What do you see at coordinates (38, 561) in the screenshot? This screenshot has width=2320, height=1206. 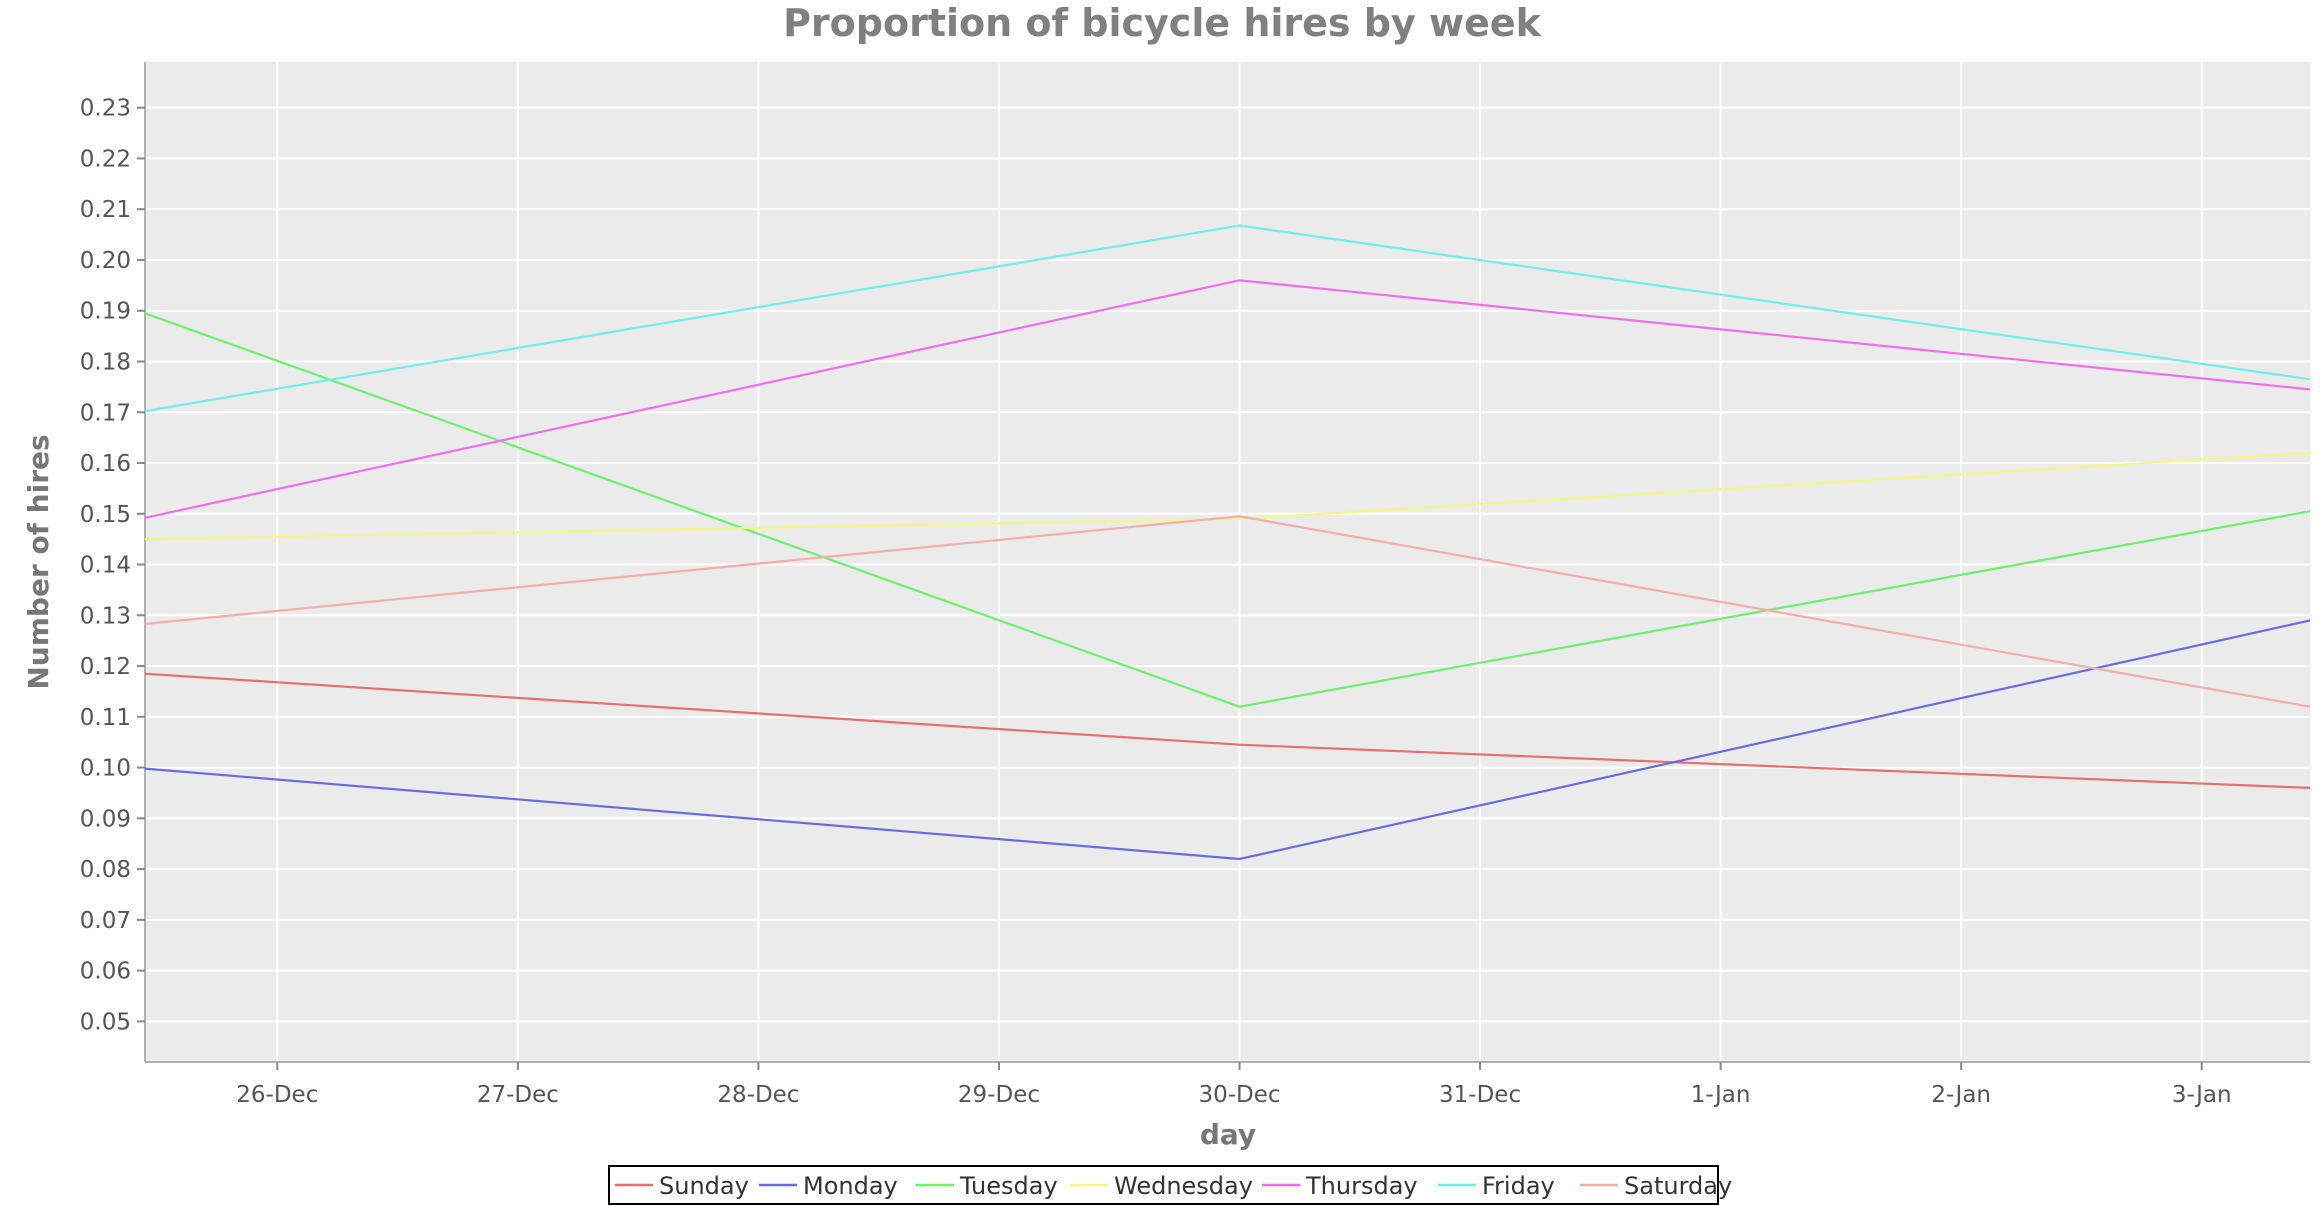 I see `y-axis-label: Number of hires` at bounding box center [38, 561].